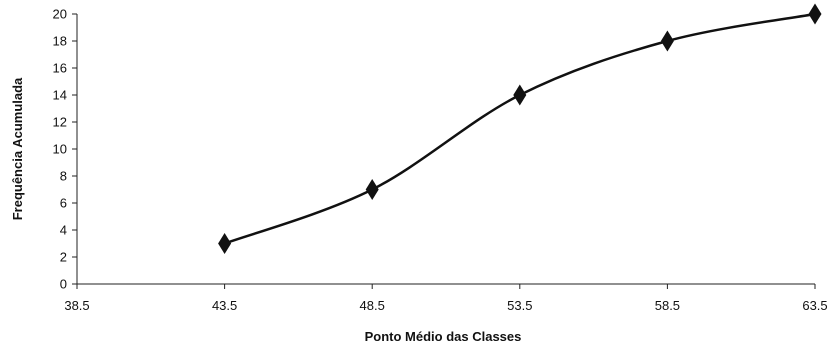 Image resolution: width=830 pixels, height=347 pixels. What do you see at coordinates (60, 122) in the screenshot?
I see `y-tick-label: 12` at bounding box center [60, 122].